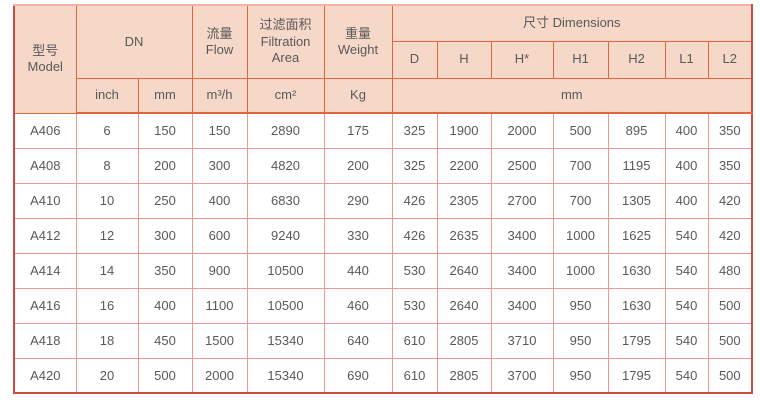  What do you see at coordinates (165, 340) in the screenshot?
I see `value-cell: 450` at bounding box center [165, 340].